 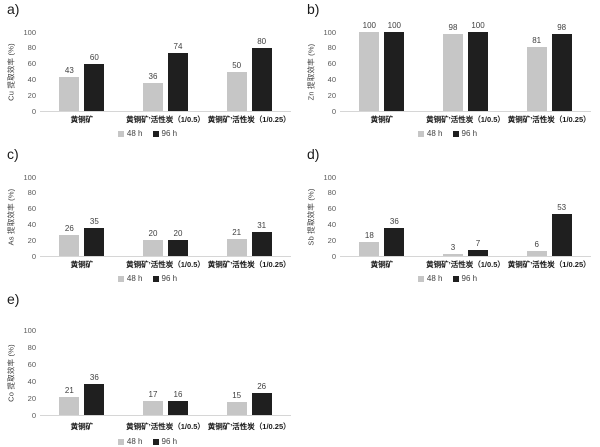 I want to click on bar-48h: 18, so click(x=369, y=243).